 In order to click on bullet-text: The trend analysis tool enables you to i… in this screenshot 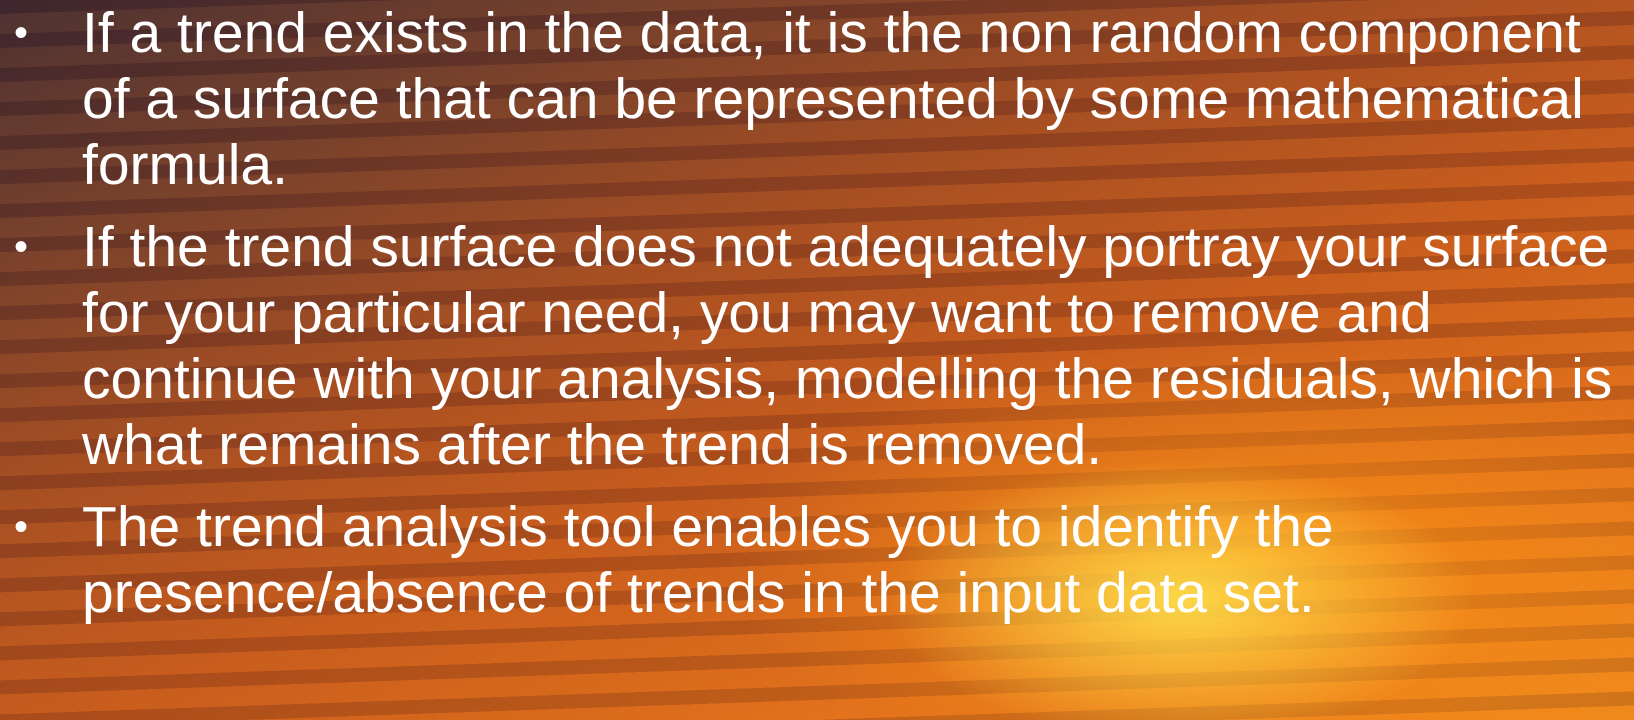, I will do `click(708, 560)`.